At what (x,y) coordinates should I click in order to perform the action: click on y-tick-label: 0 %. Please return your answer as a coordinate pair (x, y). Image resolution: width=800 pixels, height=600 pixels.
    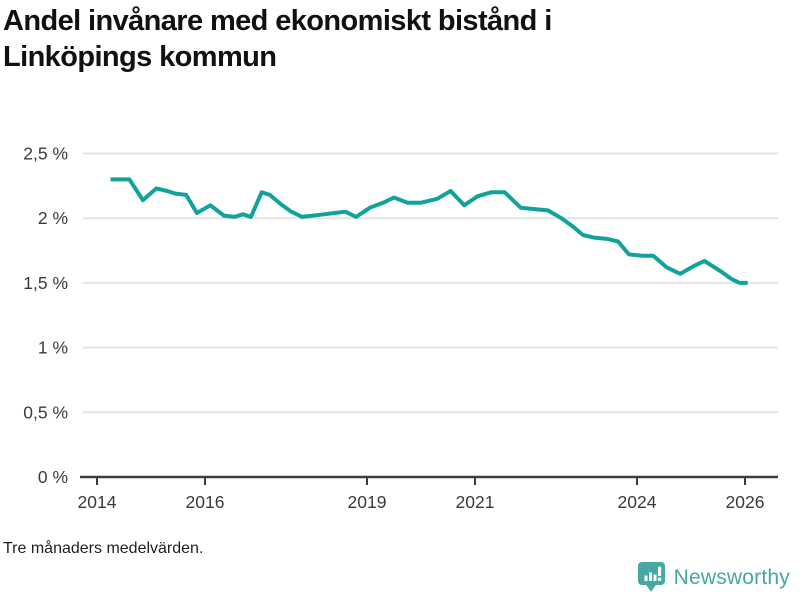
    Looking at the image, I should click on (53, 477).